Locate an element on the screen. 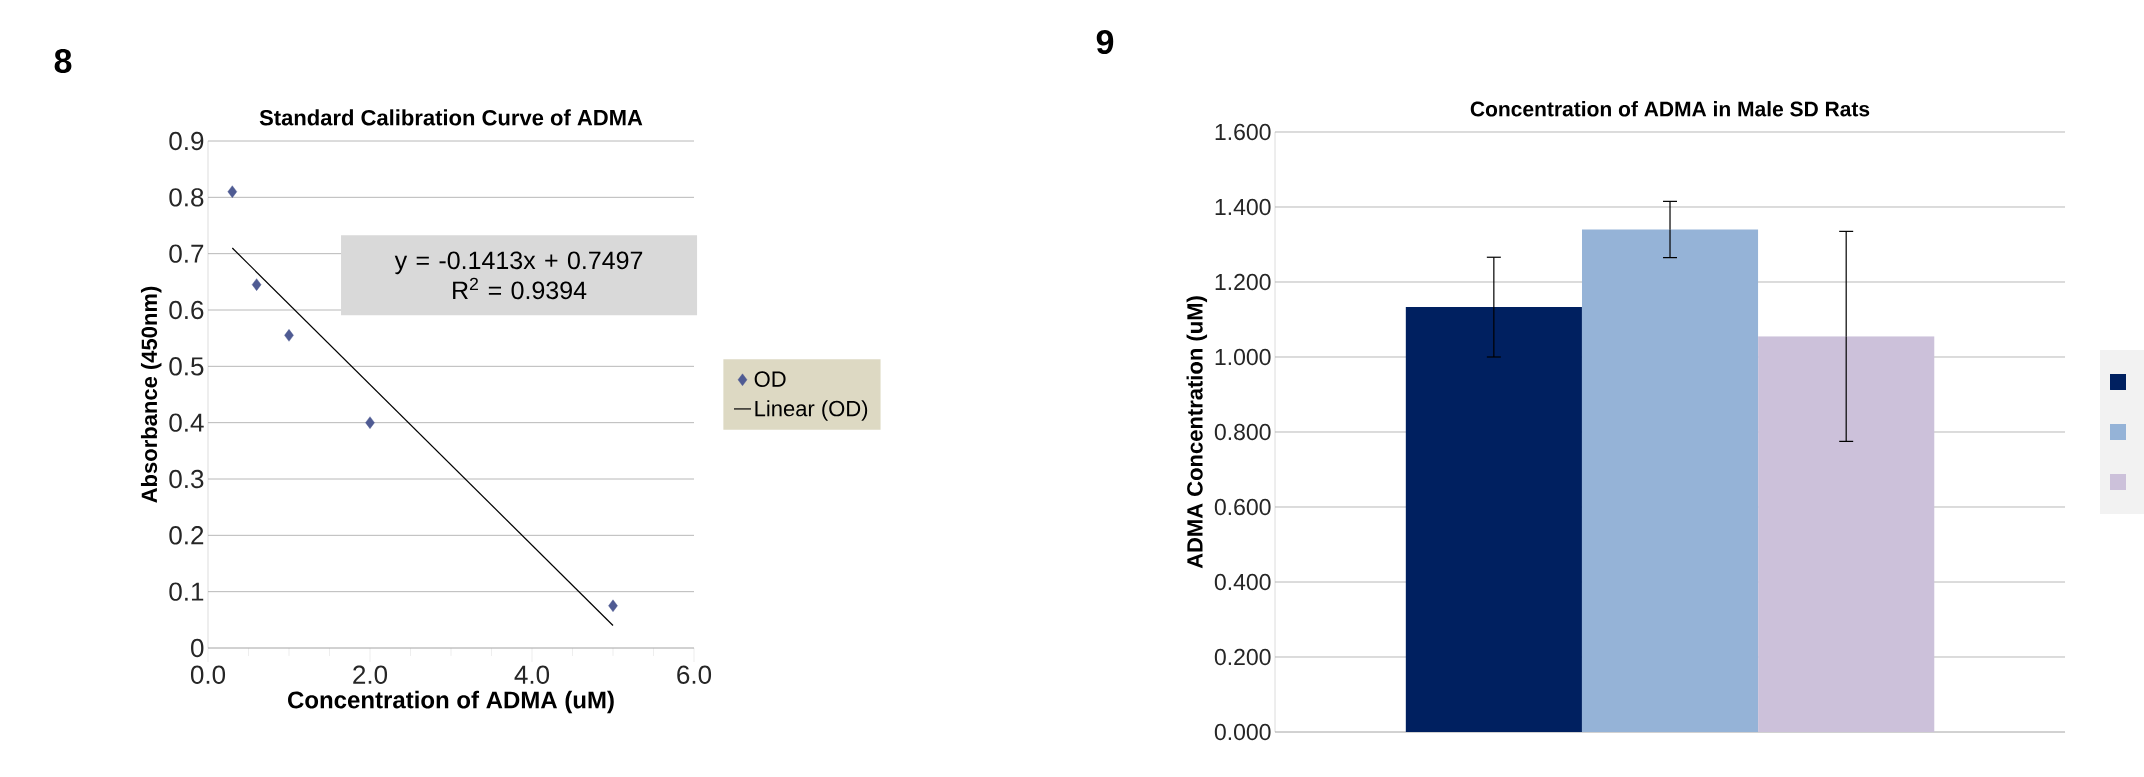  y-tick-label: 0 is located at coordinates (197, 648).